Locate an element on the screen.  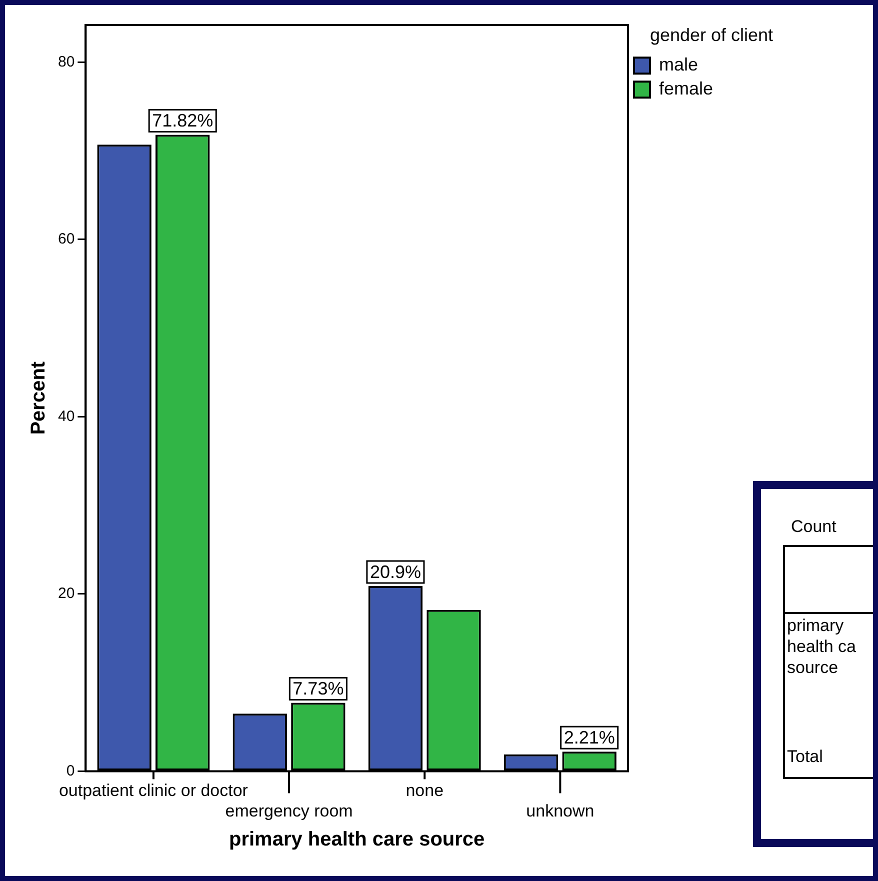
y-tick-label: 60 is located at coordinates (66, 239).